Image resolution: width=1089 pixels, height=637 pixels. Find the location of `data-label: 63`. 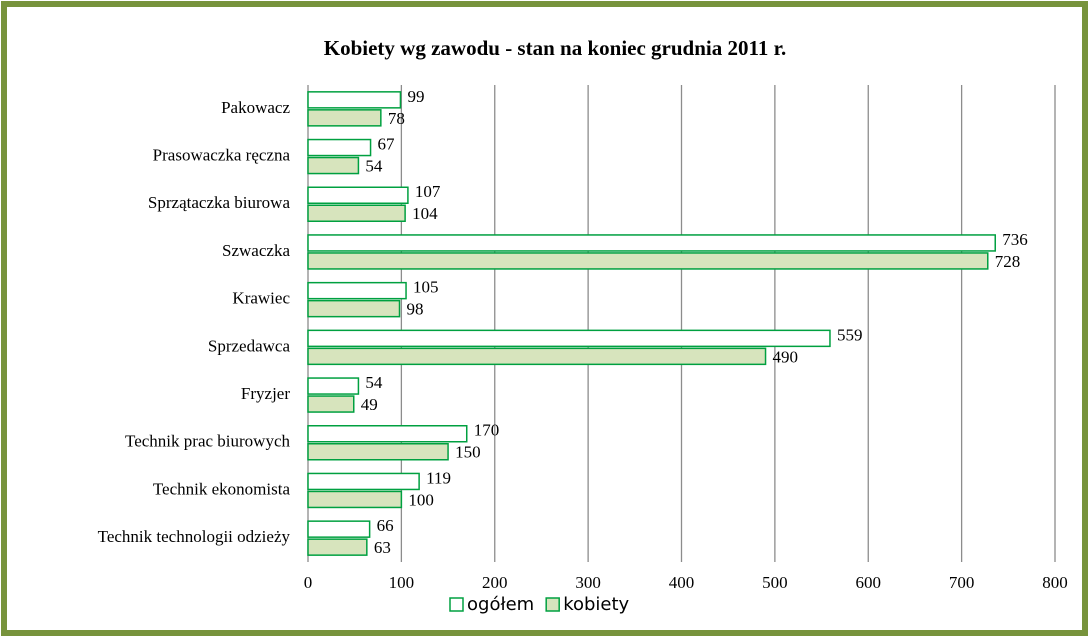

data-label: 63 is located at coordinates (382, 547).